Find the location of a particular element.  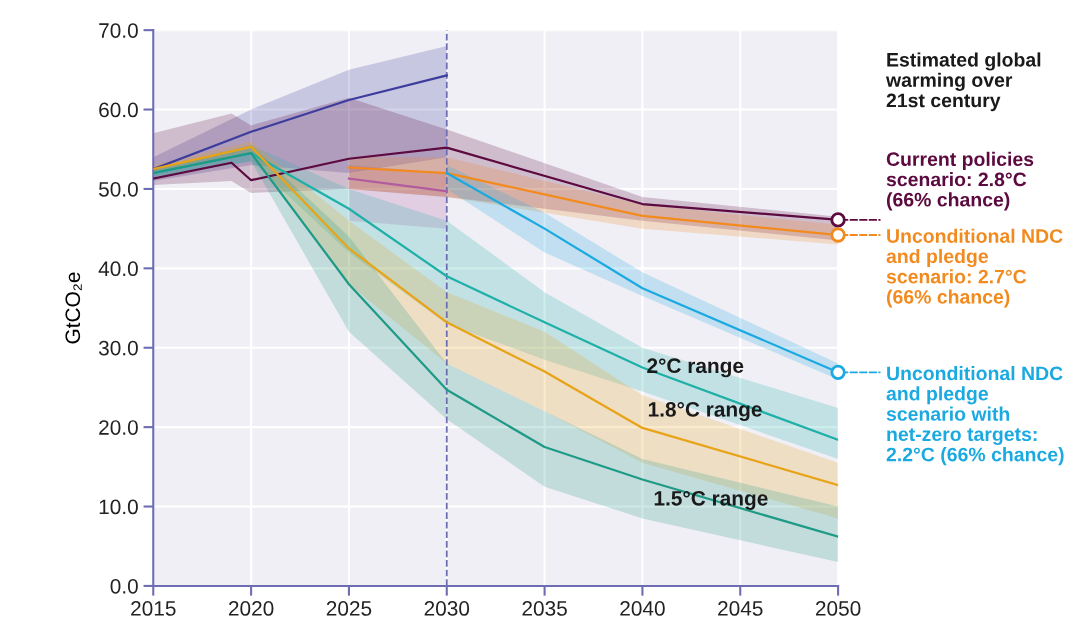

text: Current policies scenario: 2.8°C (66% chance) is located at coordinates (960, 181).